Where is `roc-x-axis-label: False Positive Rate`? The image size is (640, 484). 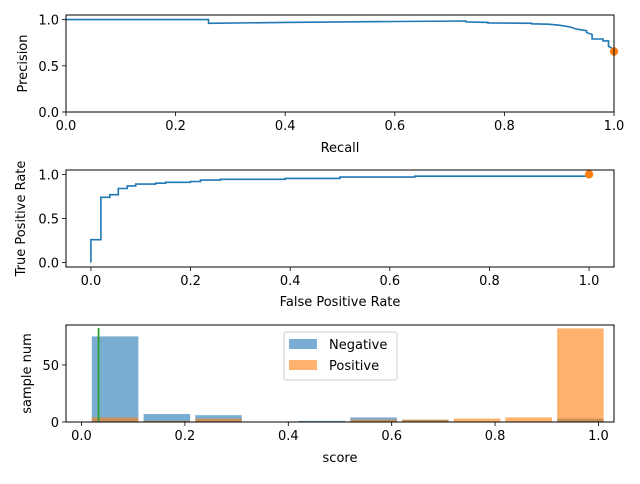
roc-x-axis-label: False Positive Rate is located at coordinates (340, 302).